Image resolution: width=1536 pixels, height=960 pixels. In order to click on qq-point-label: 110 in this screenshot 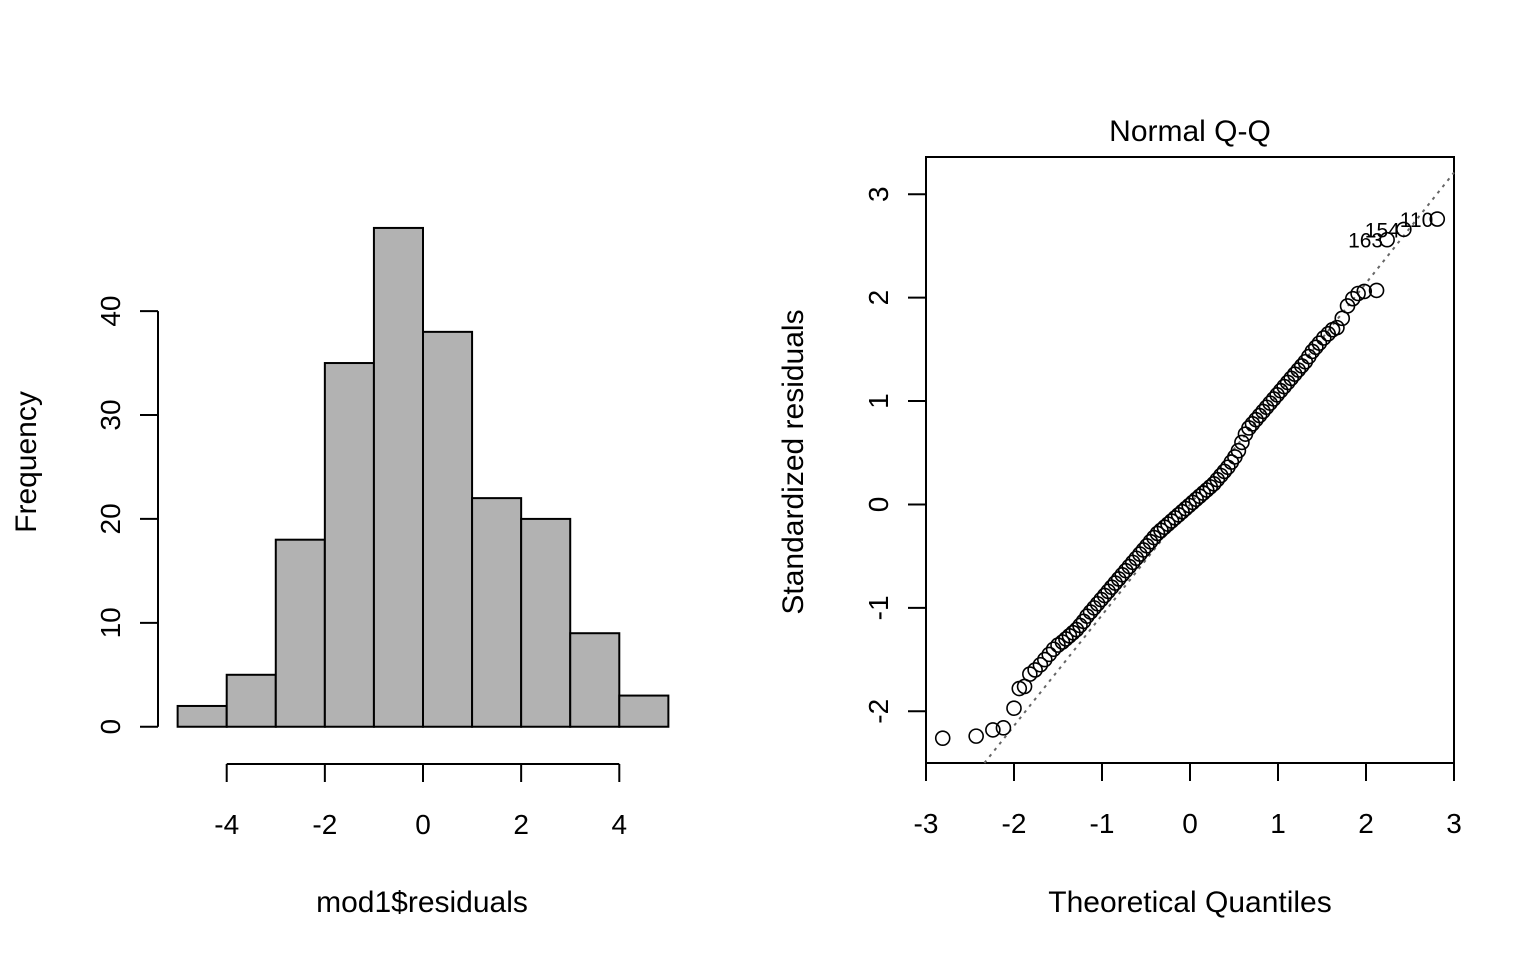, I will do `click(1416, 220)`.